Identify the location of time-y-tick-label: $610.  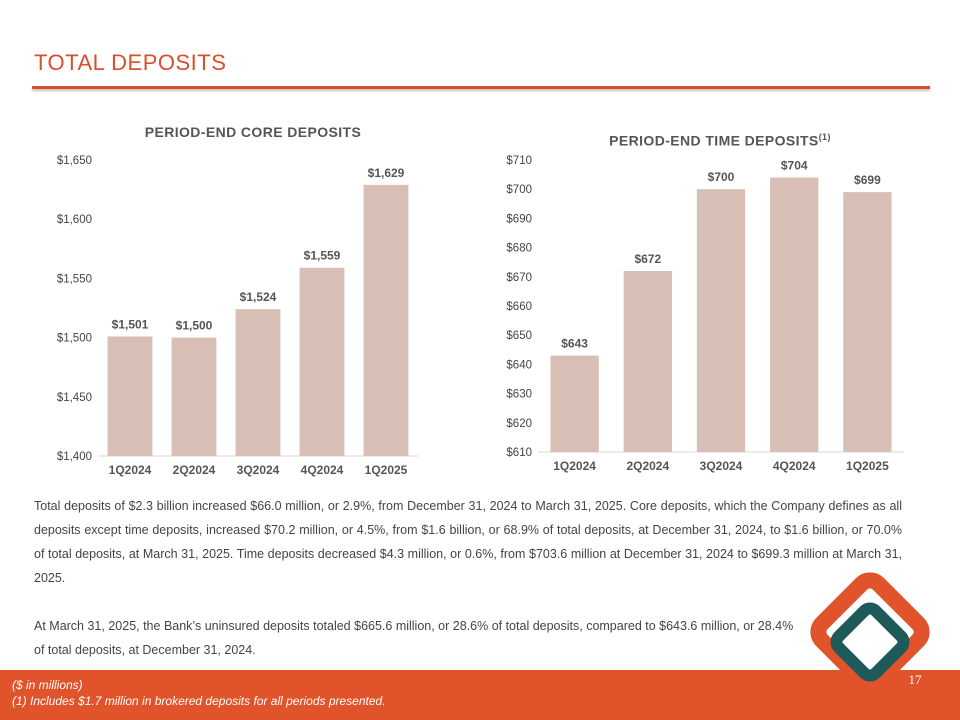
(519, 453).